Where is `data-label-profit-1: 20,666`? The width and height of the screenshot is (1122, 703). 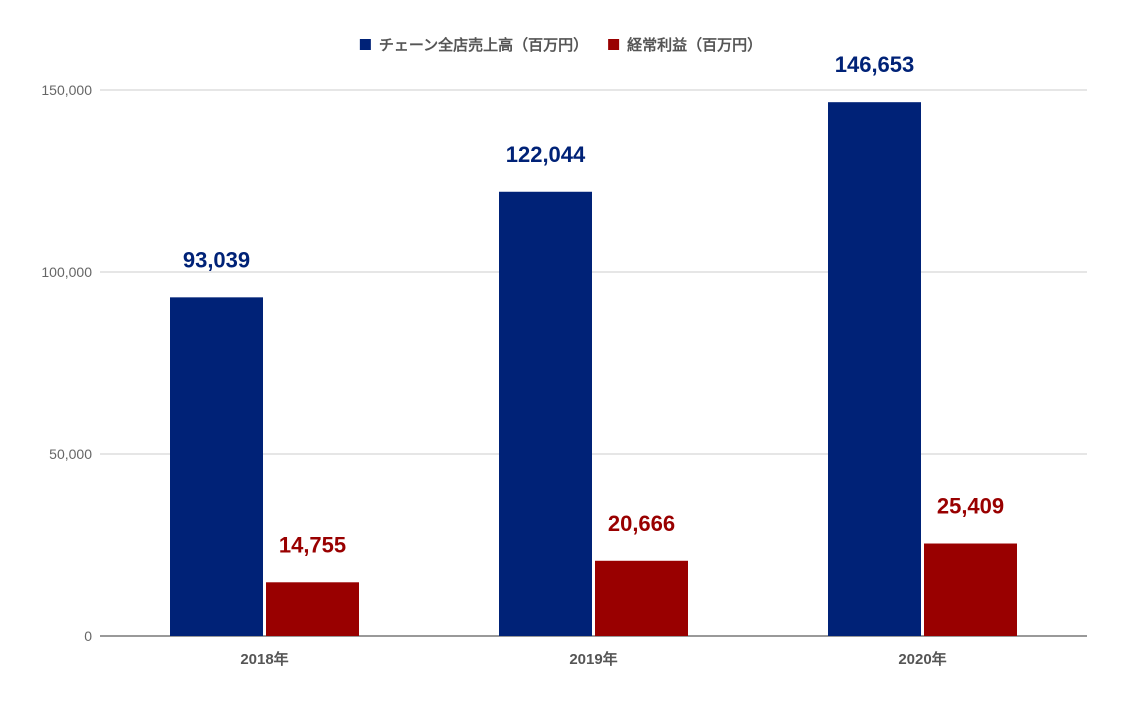 data-label-profit-1: 20,666 is located at coordinates (641, 523).